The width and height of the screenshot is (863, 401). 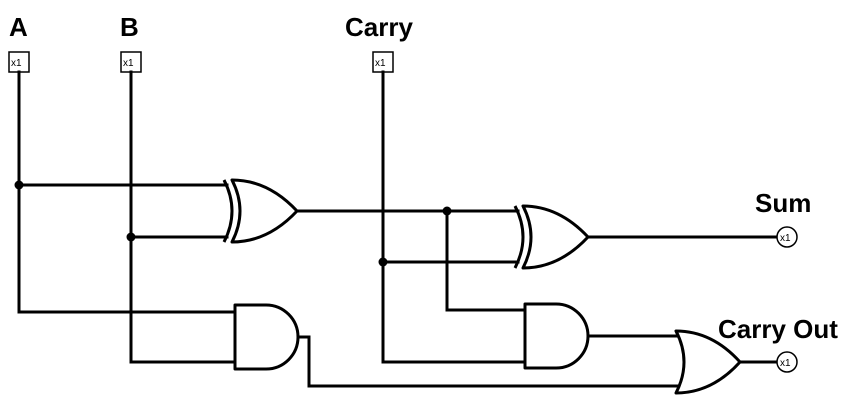 I want to click on junction-b, so click(x=131, y=237).